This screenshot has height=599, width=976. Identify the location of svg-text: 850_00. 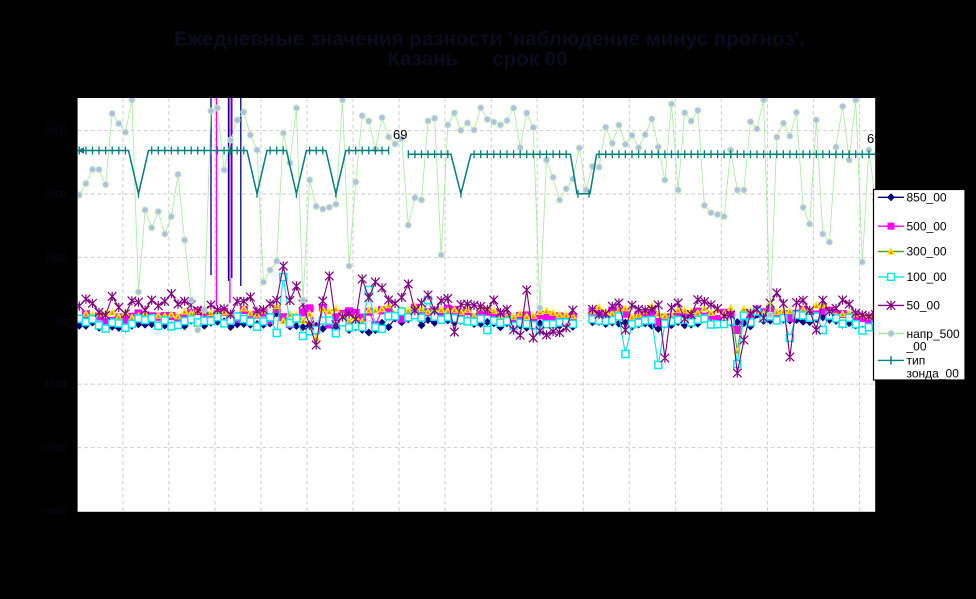
(927, 198).